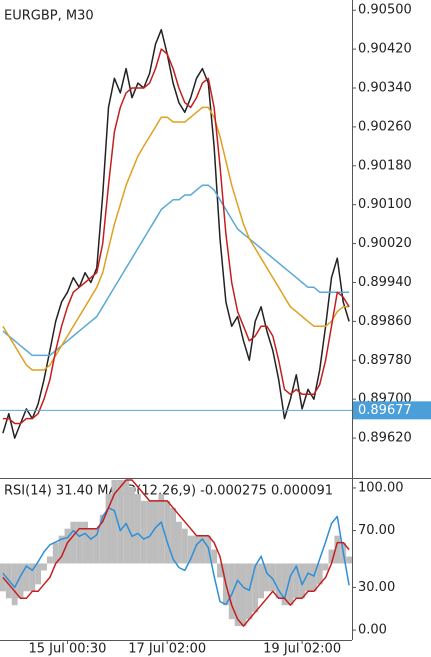 The image size is (431, 657). I want to click on y-tick-label: 0.90260, so click(385, 126).